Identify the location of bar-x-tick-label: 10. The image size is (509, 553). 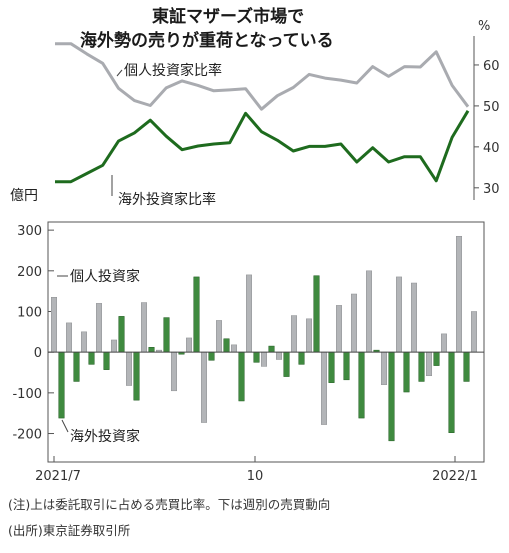
(255, 476).